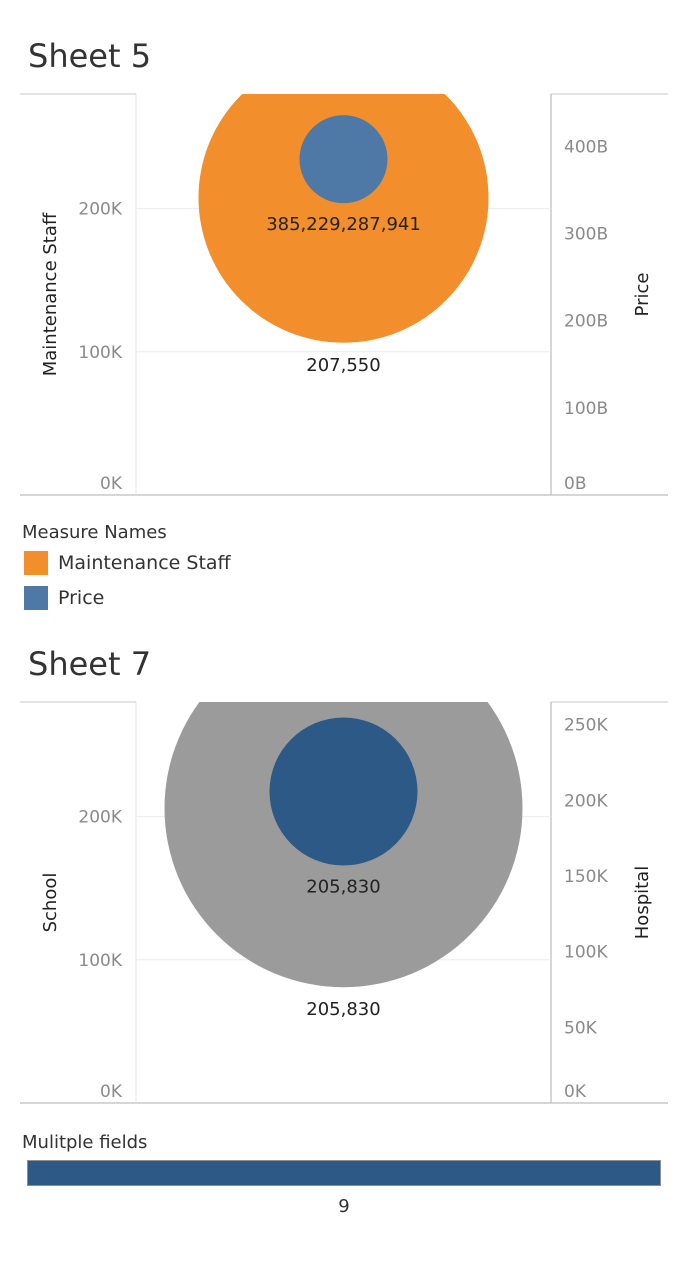 The image size is (688, 1280). What do you see at coordinates (90, 56) in the screenshot?
I see `sheet-5-title: Sheet 5` at bounding box center [90, 56].